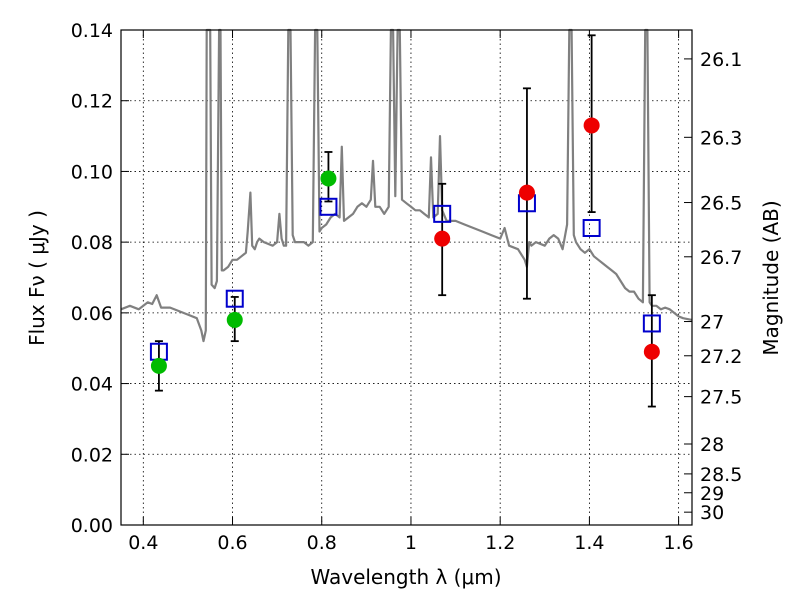  What do you see at coordinates (500, 543) in the screenshot?
I see `x-tick-label: 1.2` at bounding box center [500, 543].